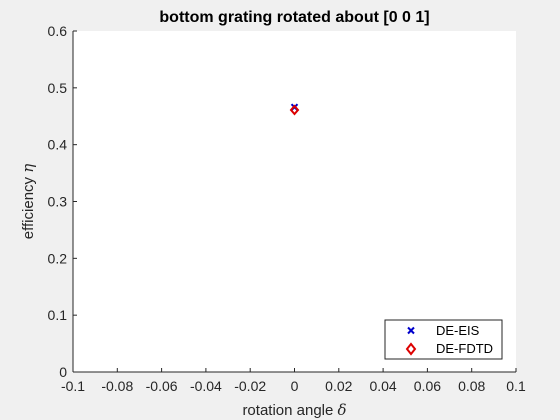 The width and height of the screenshot is (560, 420). Describe the element at coordinates (63, 372) in the screenshot. I see `y-tick-label: 0` at that location.